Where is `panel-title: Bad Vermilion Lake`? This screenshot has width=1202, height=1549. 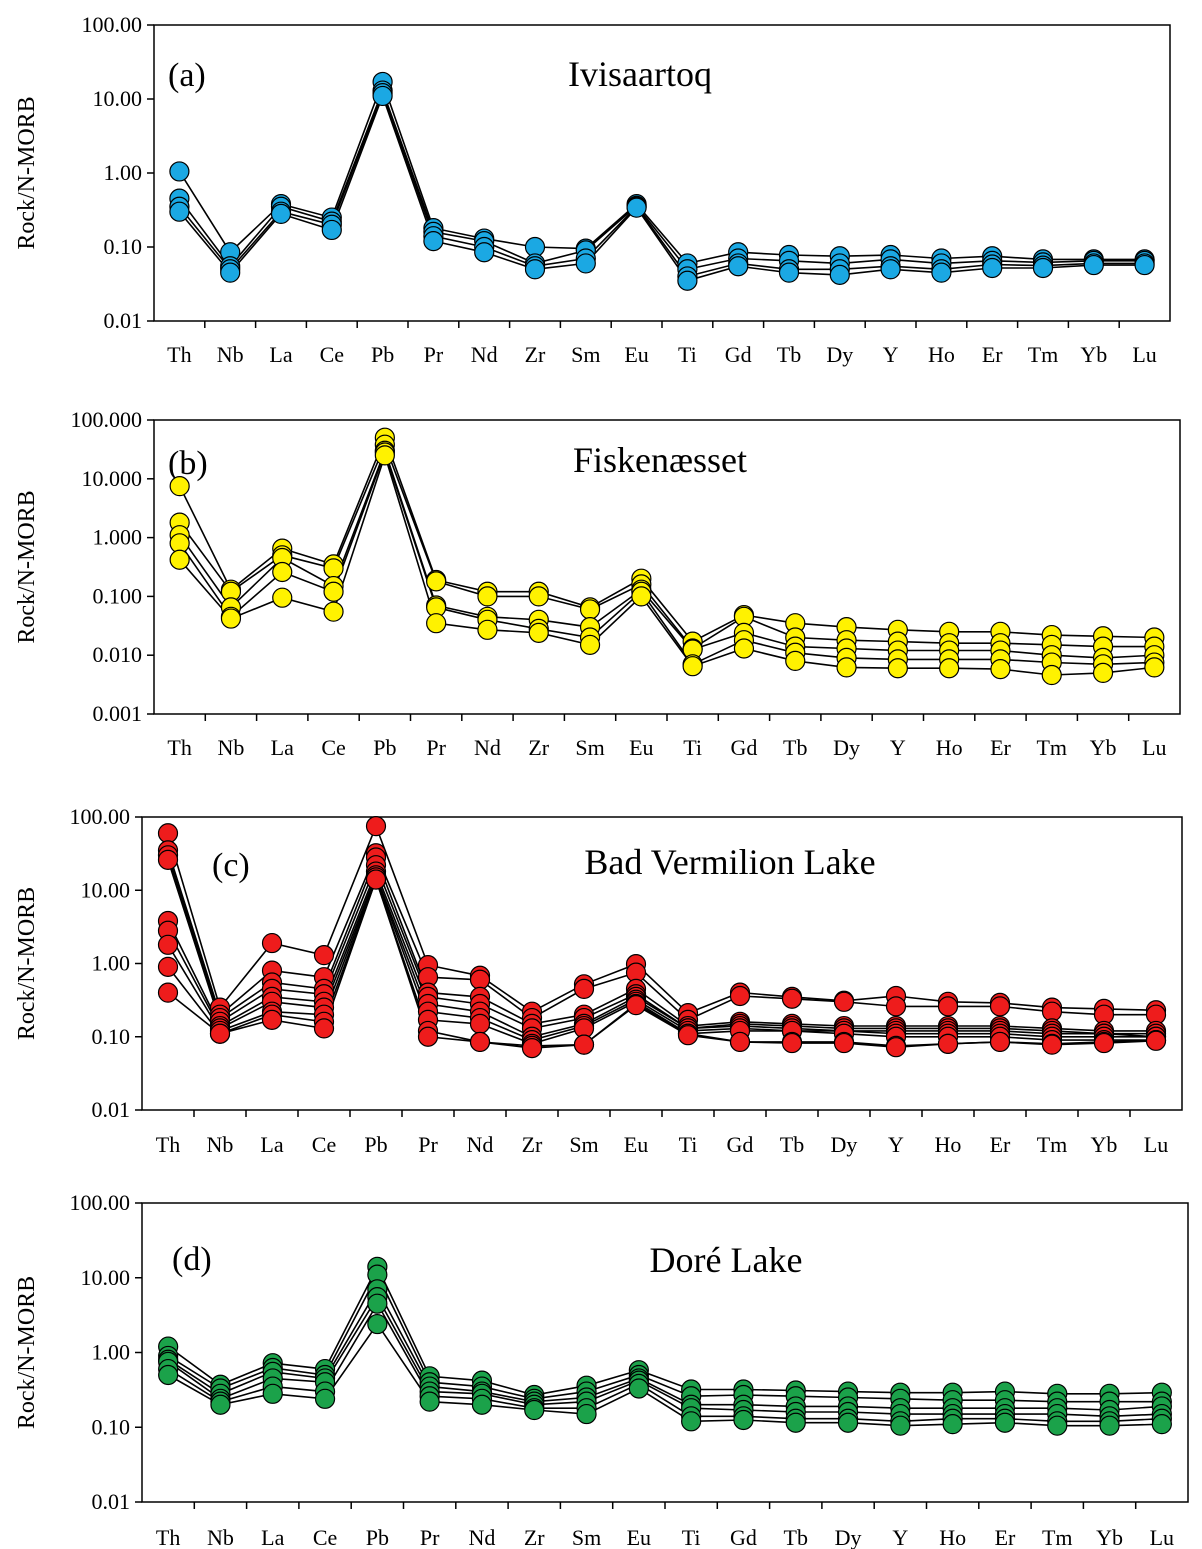
panel-title: Bad Vermilion Lake is located at coordinates (729, 862).